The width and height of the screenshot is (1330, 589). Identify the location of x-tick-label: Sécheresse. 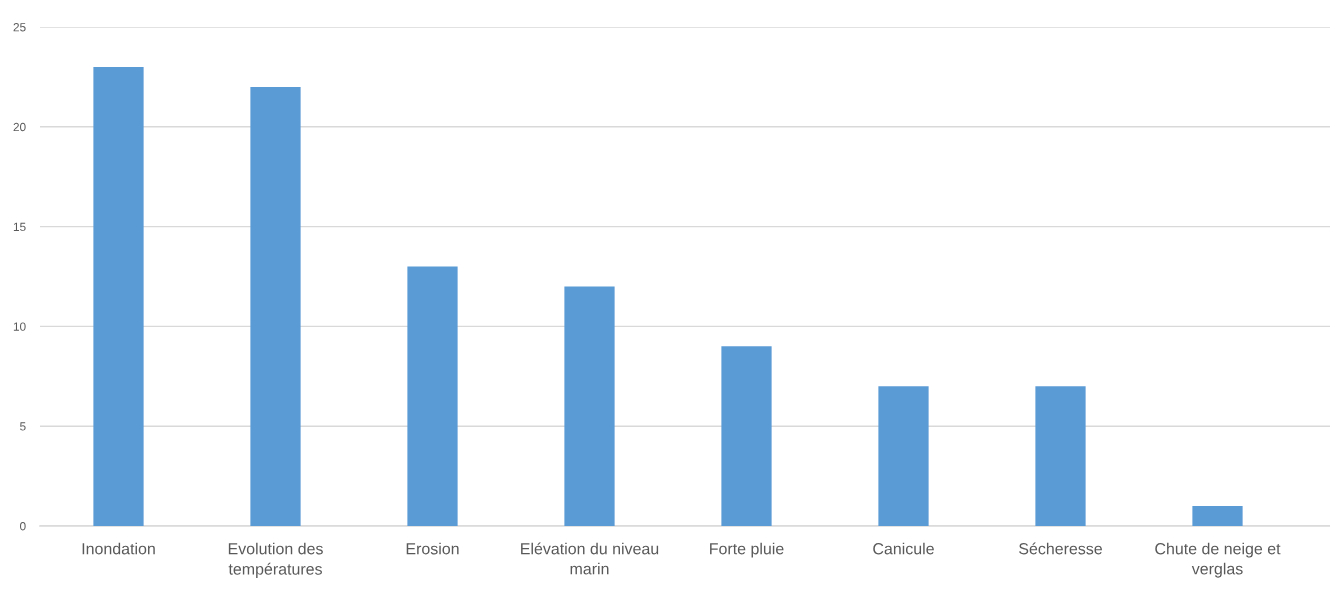
(1060, 548).